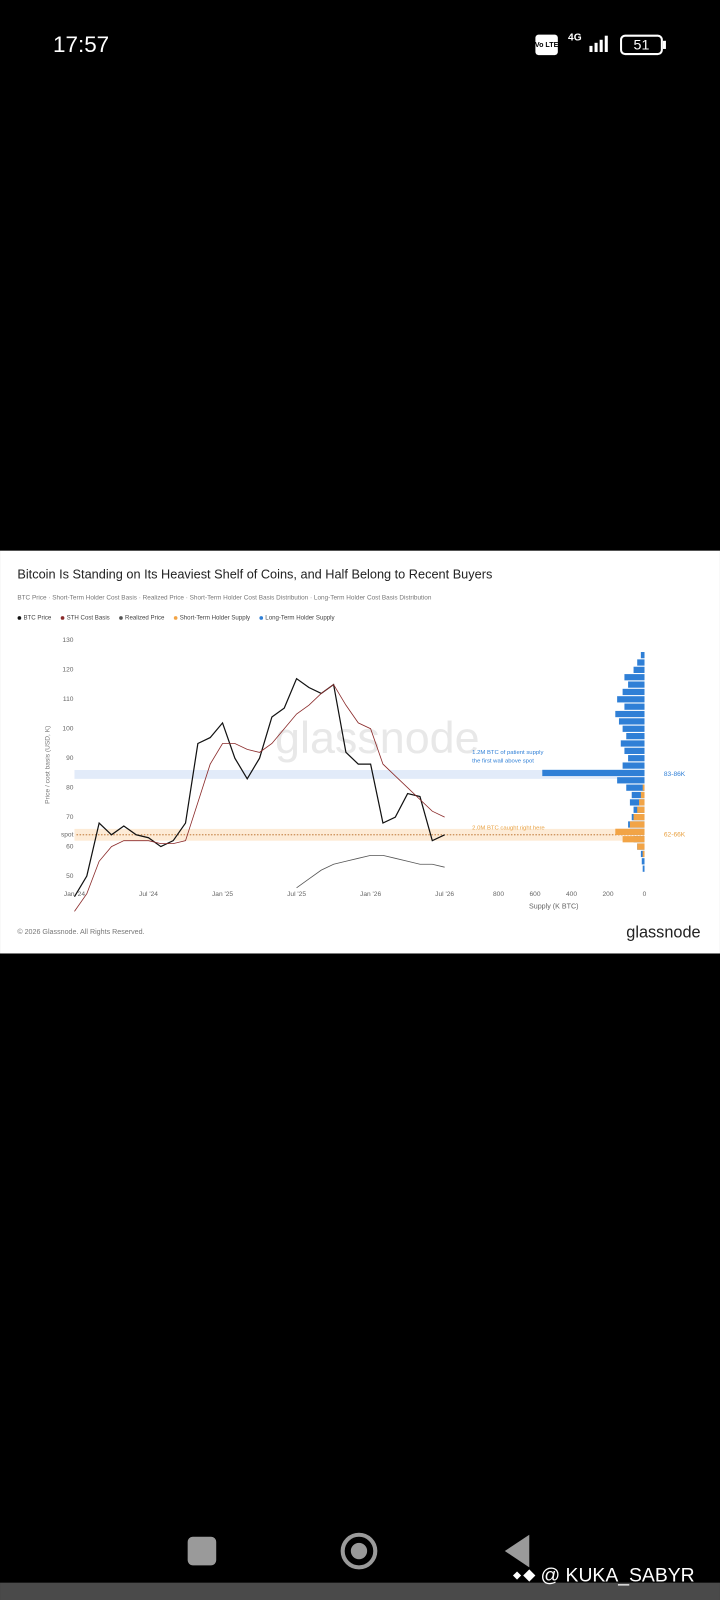 Image resolution: width=720 pixels, height=1600 pixels. I want to click on y-tick-label: 100, so click(67, 729).